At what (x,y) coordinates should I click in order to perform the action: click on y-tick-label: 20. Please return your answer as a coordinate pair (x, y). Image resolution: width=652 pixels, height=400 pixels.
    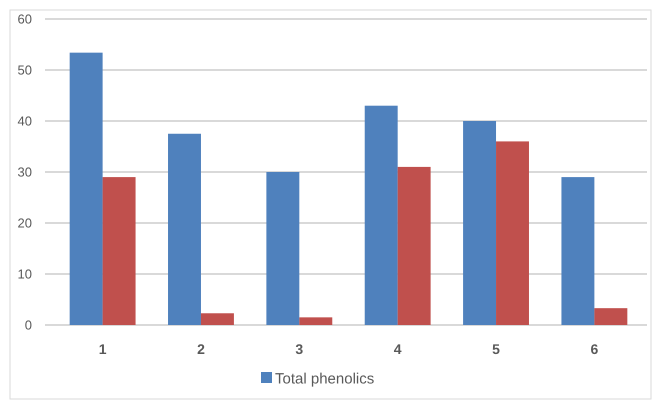
    Looking at the image, I should click on (25, 223).